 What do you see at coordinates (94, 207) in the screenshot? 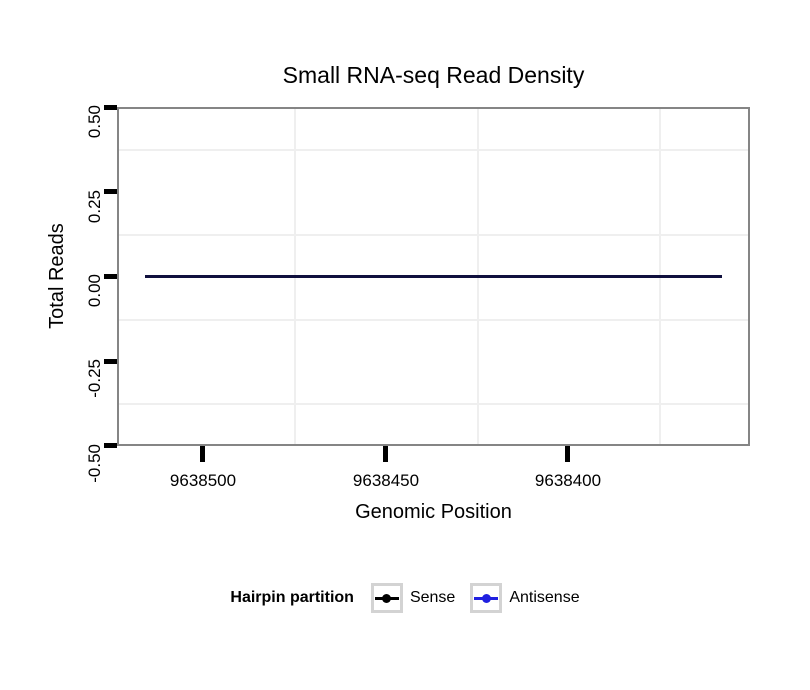
I see `y-tick-label: 0.25` at bounding box center [94, 207].